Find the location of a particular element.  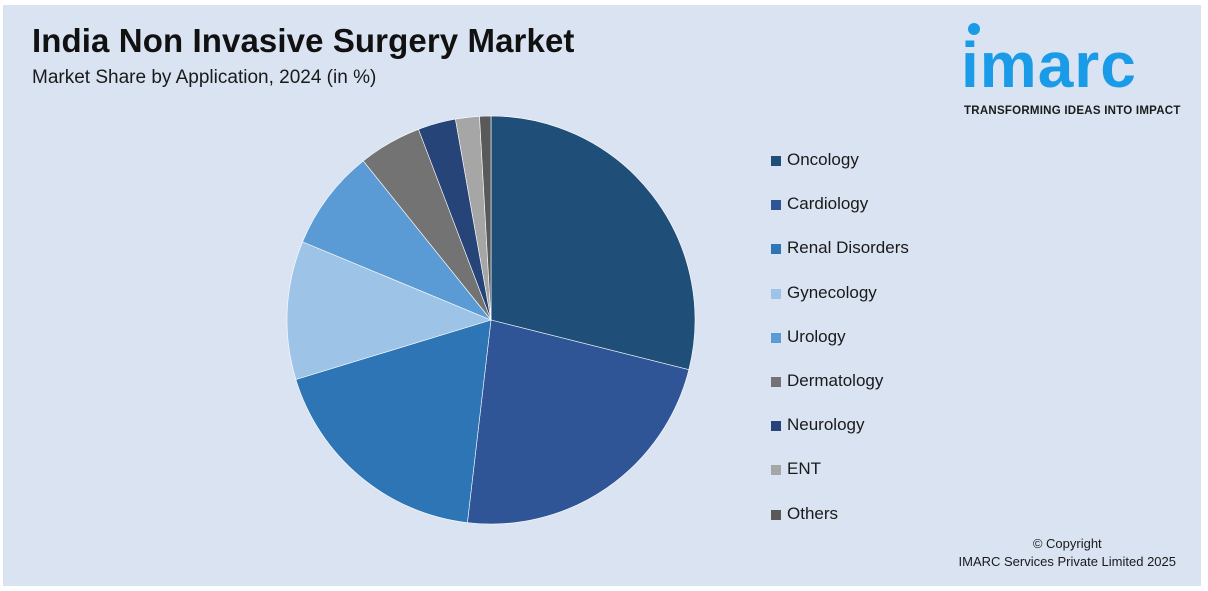

legend-label: Neurology is located at coordinates (826, 425).